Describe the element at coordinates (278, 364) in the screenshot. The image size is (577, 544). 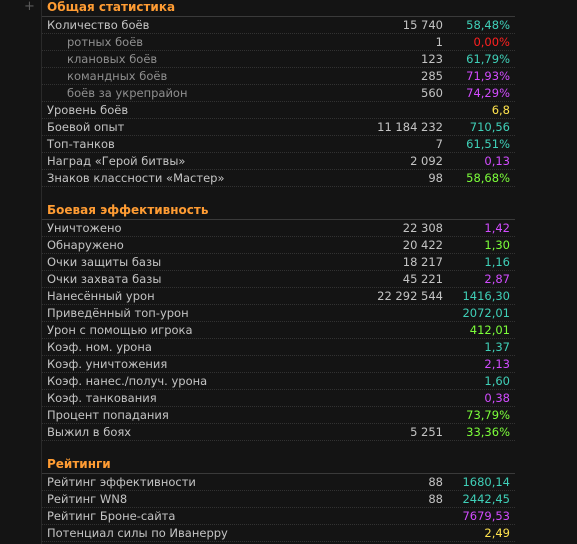
I see `stat-row: Коэф. уничтожения 2,13` at that location.